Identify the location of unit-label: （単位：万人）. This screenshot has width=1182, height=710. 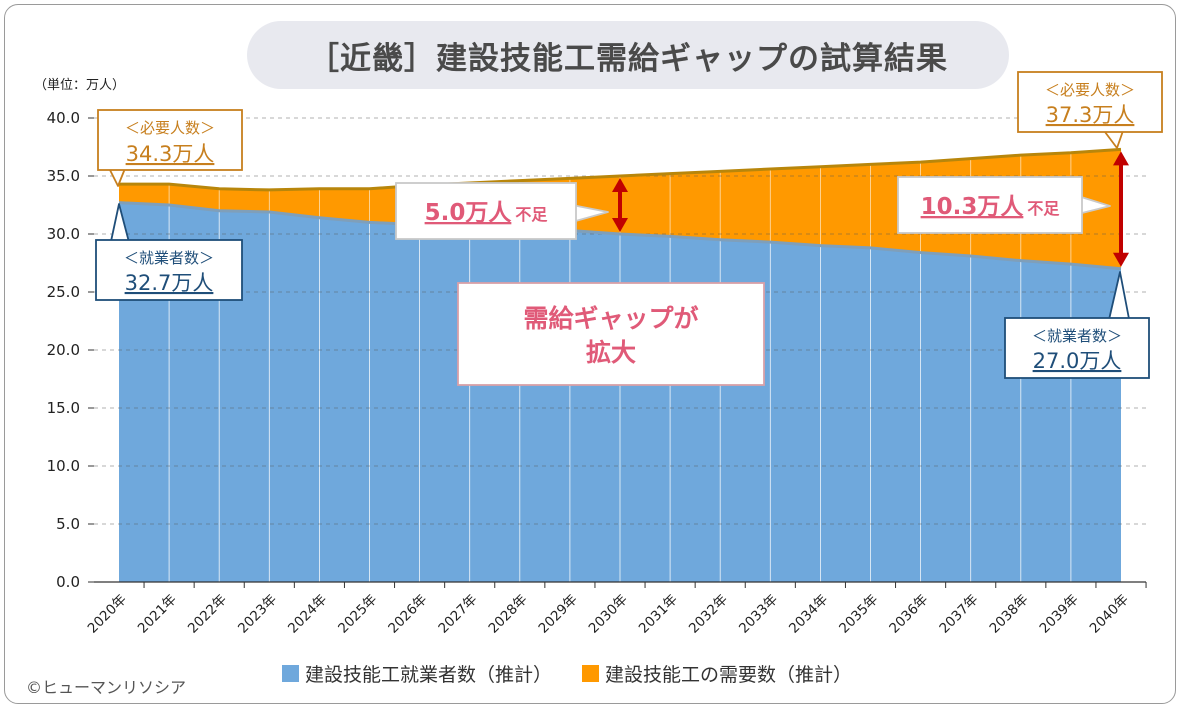
(80, 85).